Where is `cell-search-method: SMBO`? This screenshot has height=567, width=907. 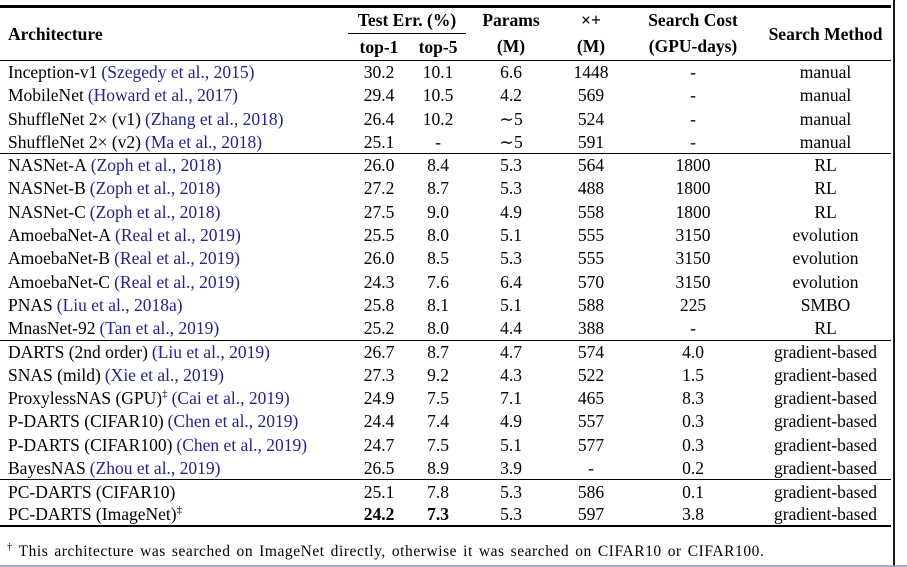
cell-search-method: SMBO is located at coordinates (825, 304).